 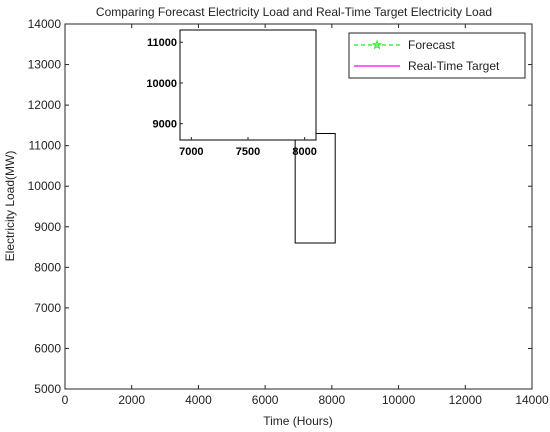 I want to click on inset-zoom-plot: 7000 7500 8000 9000 10000 11000, so click(x=231, y=93).